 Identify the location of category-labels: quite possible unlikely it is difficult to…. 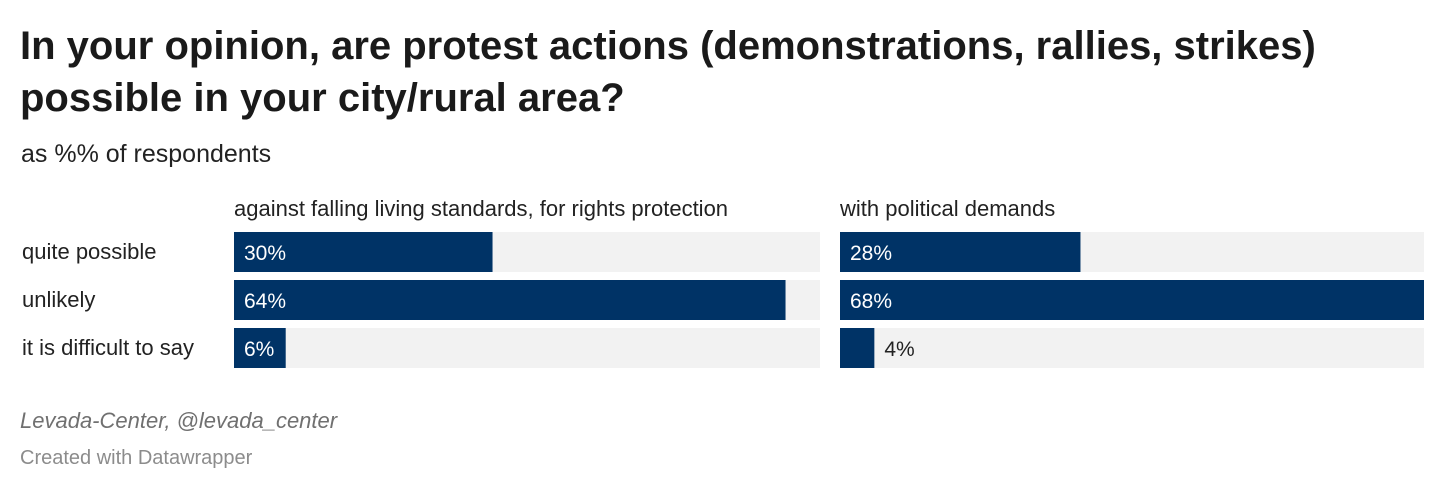
(108, 299).